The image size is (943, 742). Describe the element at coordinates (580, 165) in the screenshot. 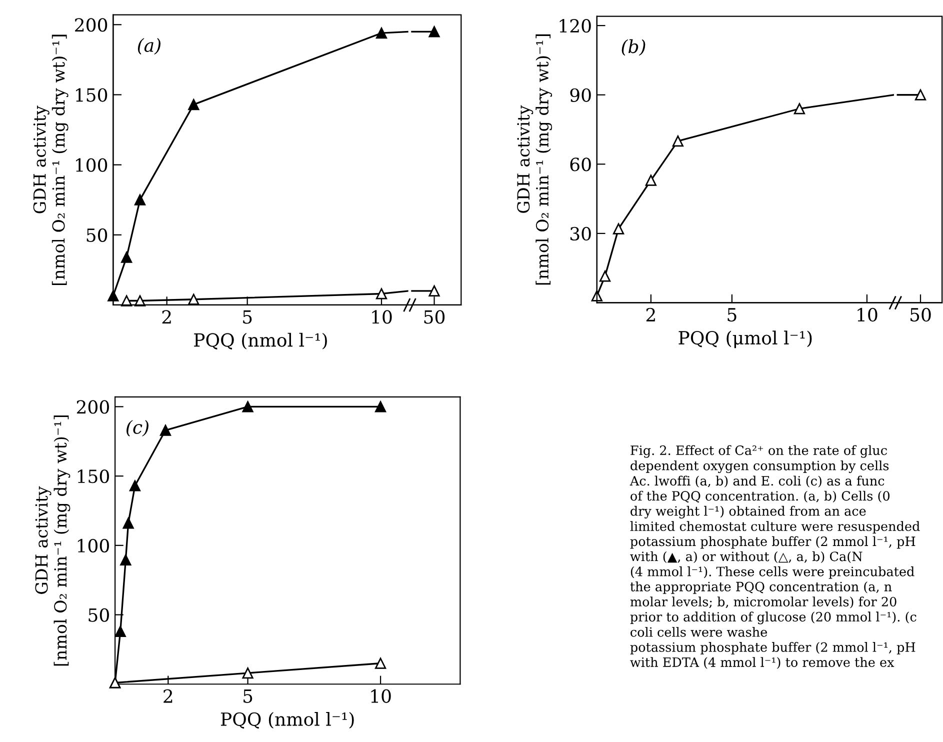

I see `y-tick-label: 60` at that location.